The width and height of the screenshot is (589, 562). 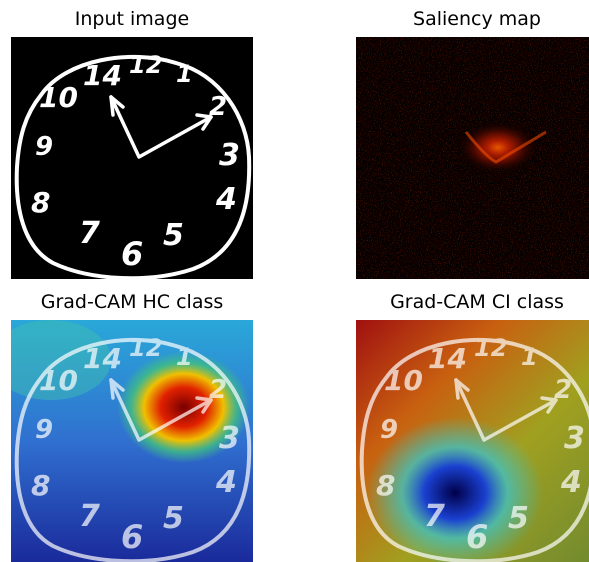 What do you see at coordinates (132, 302) in the screenshot?
I see `title-gradcam-hc: Grad-CAM HC class` at bounding box center [132, 302].